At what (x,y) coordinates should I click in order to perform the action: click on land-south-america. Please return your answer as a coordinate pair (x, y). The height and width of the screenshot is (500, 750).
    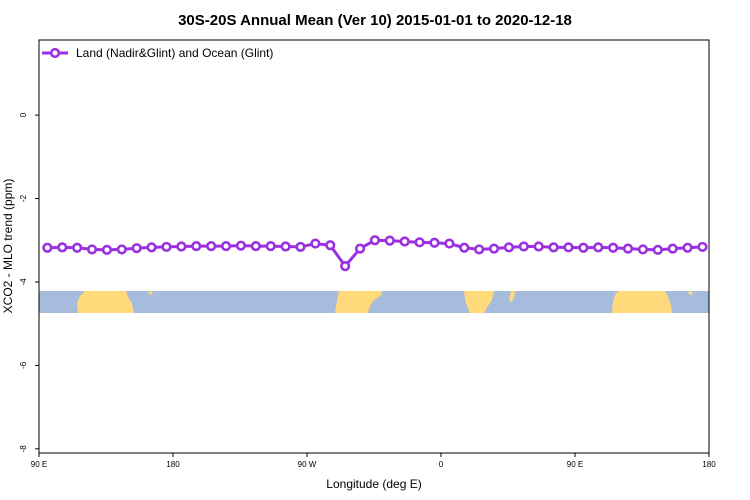
    Looking at the image, I should click on (358, 302).